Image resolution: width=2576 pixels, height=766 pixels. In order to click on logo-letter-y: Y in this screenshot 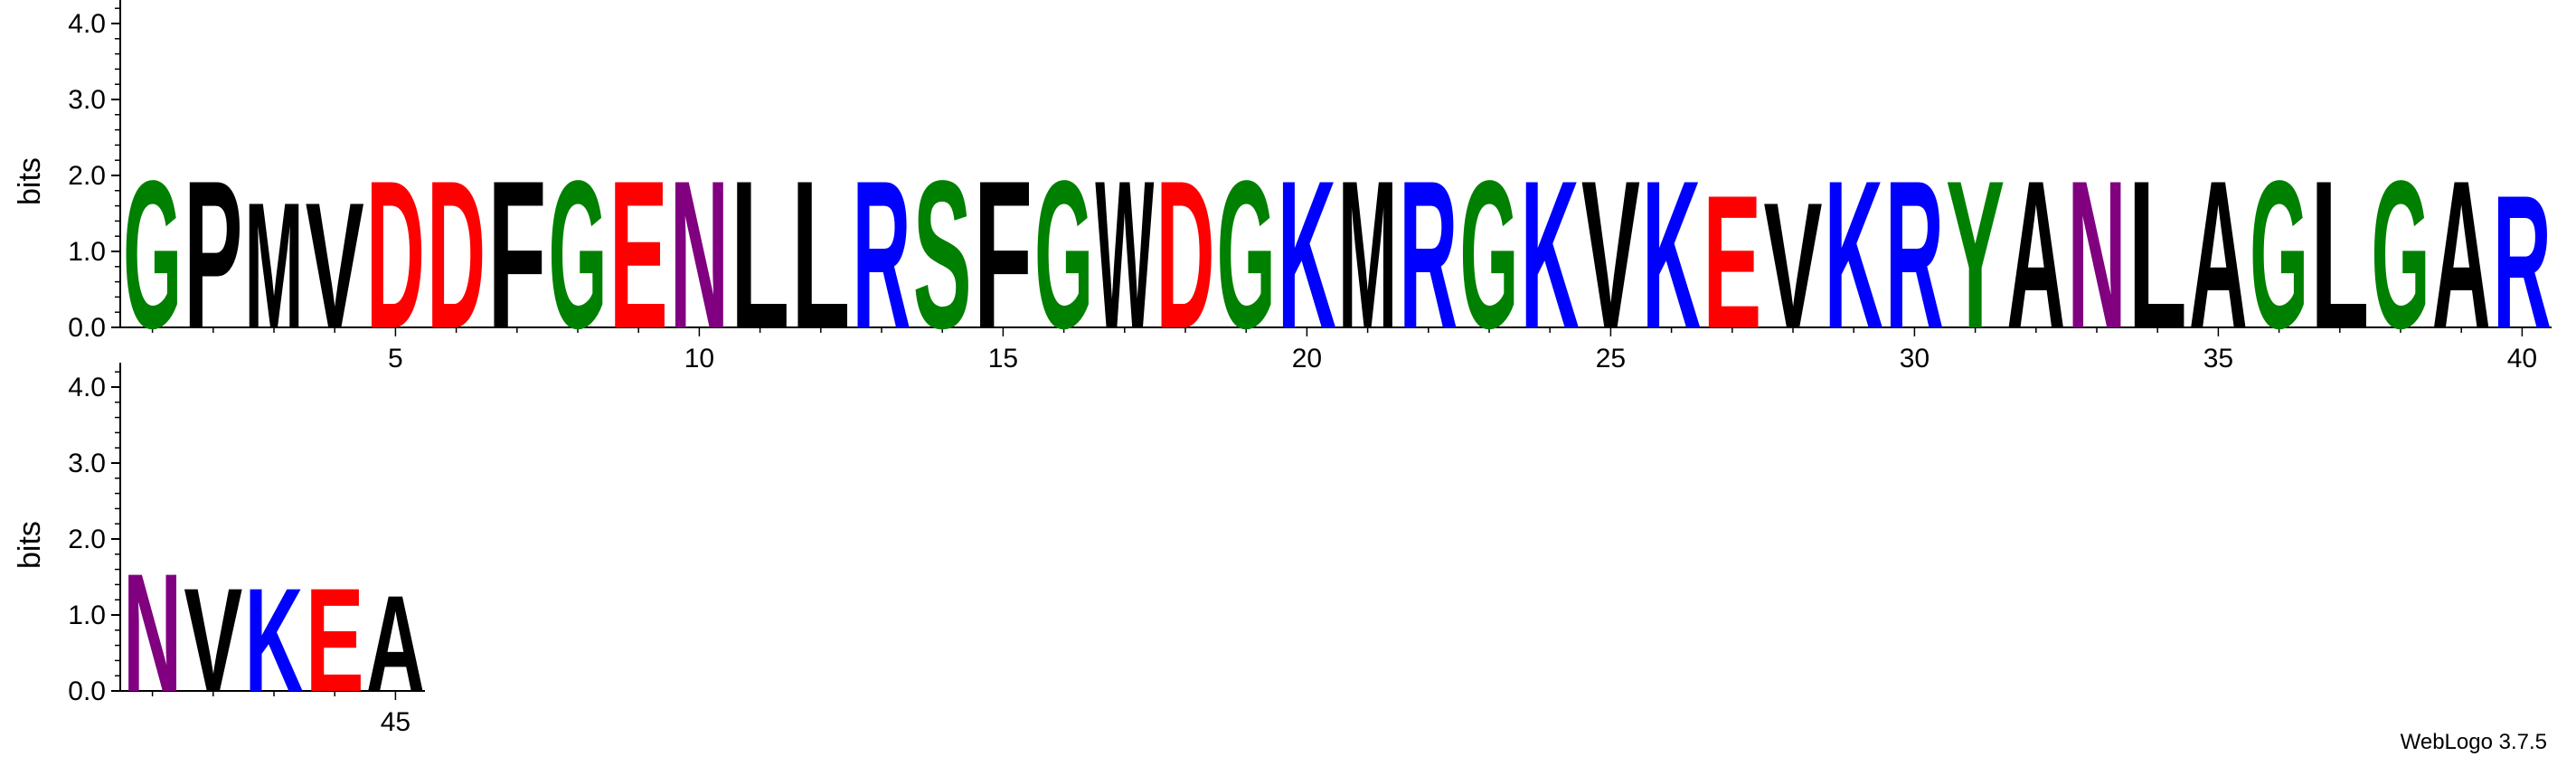, I will do `click(1975, 254)`.